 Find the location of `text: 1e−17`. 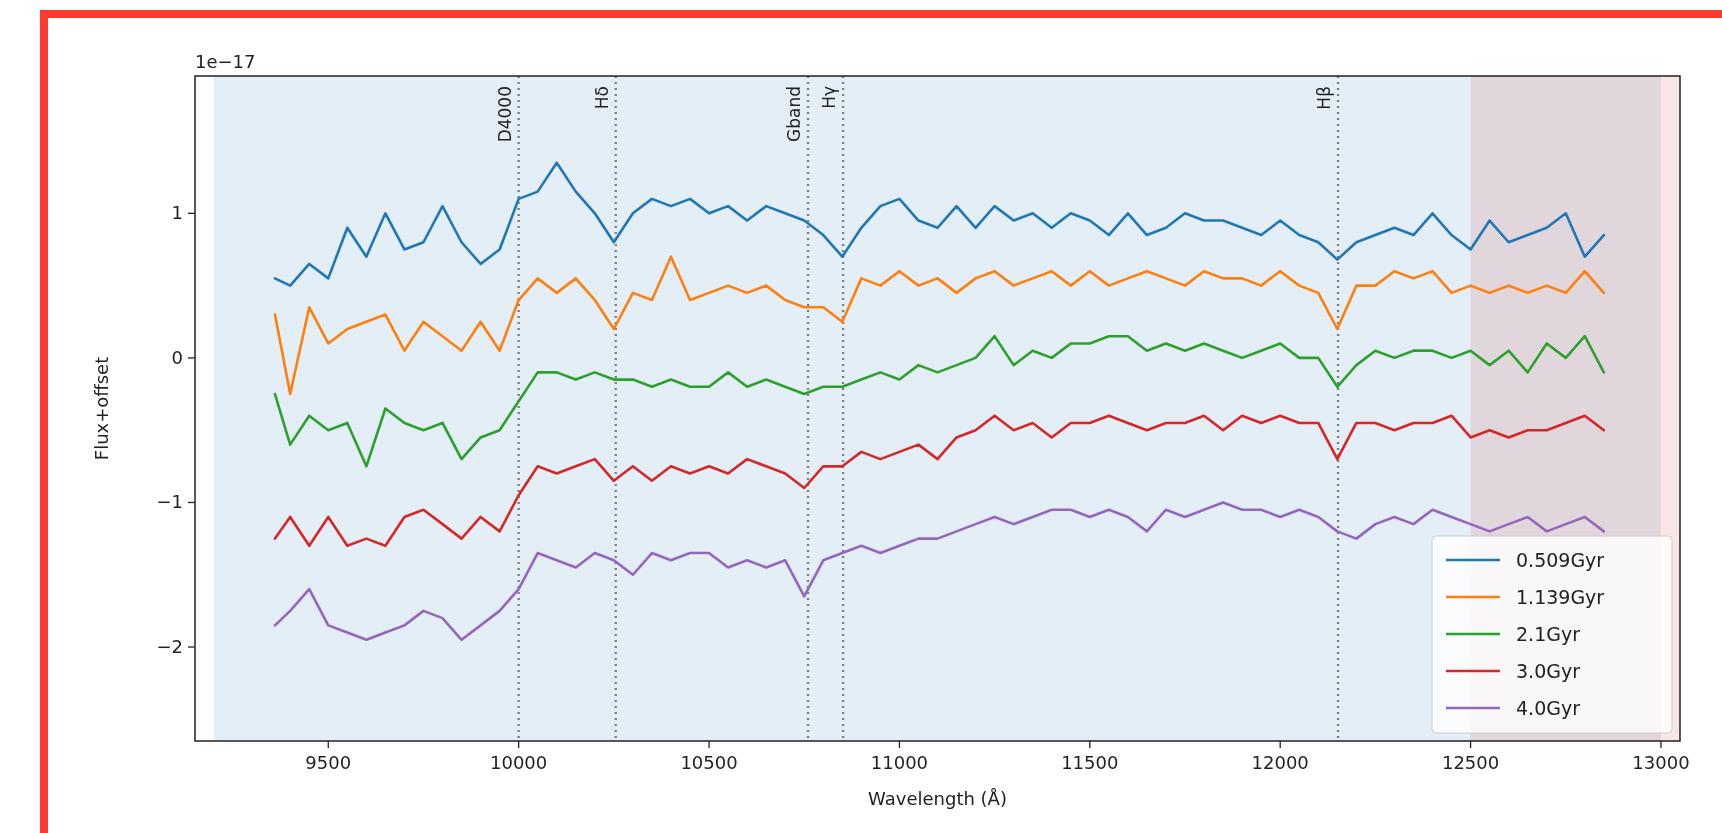

text: 1e−17 is located at coordinates (225, 61).